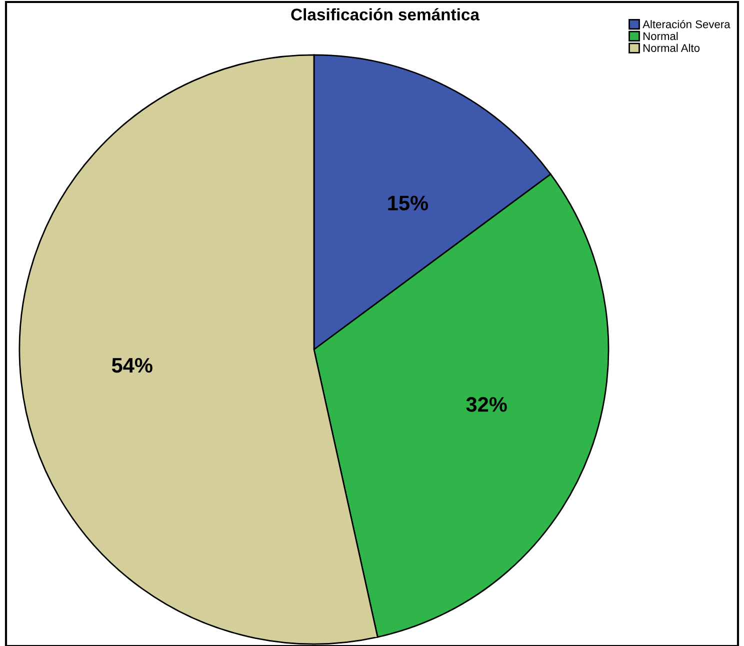 The image size is (744, 646). What do you see at coordinates (486, 404) in the screenshot?
I see `data-label: 32%` at bounding box center [486, 404].